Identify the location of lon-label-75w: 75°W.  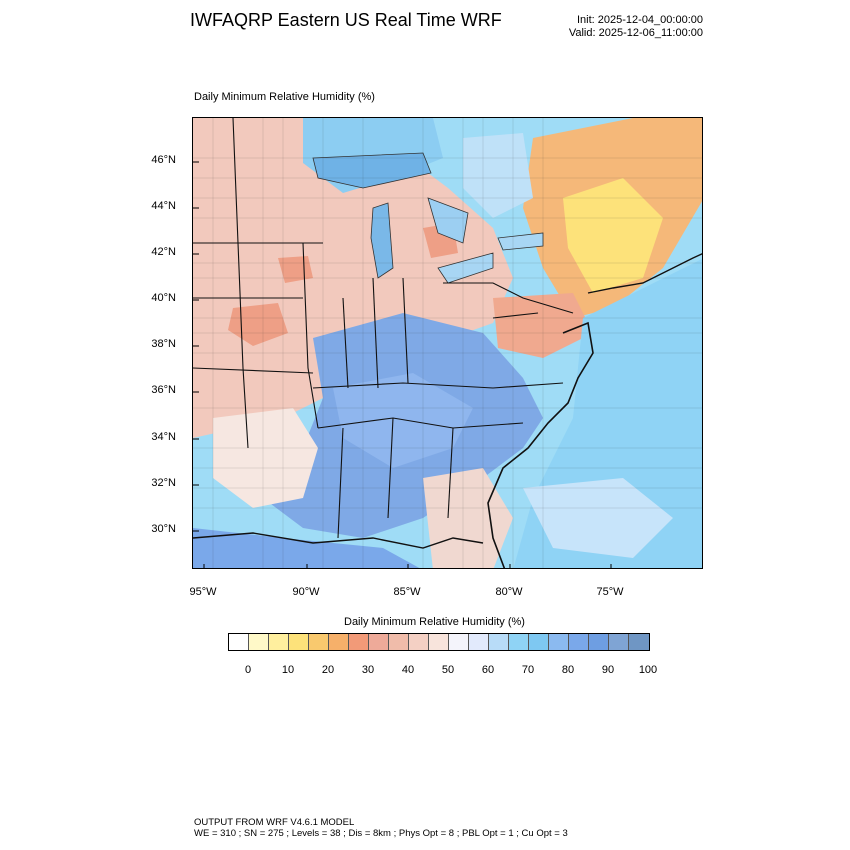
(610, 592).